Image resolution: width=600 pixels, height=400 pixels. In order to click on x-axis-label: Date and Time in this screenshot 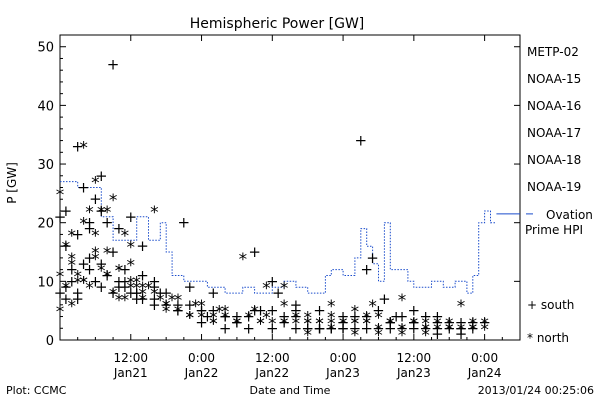, I will do `click(290, 390)`.